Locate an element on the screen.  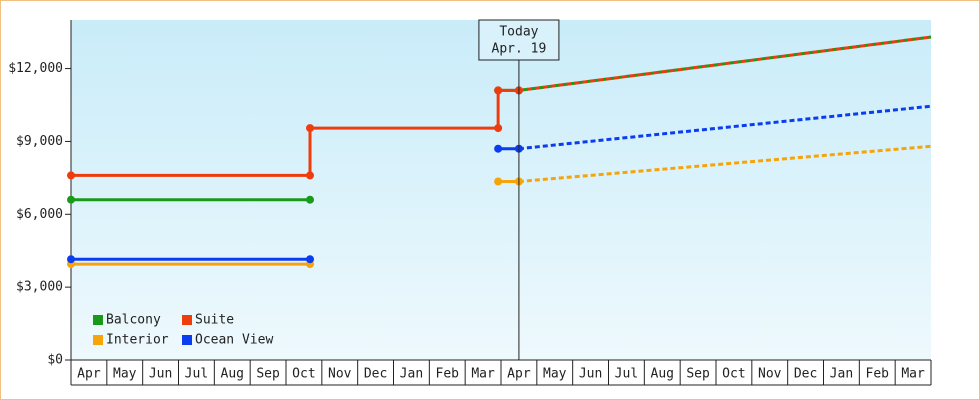
legend-label: Interior is located at coordinates (137, 340).